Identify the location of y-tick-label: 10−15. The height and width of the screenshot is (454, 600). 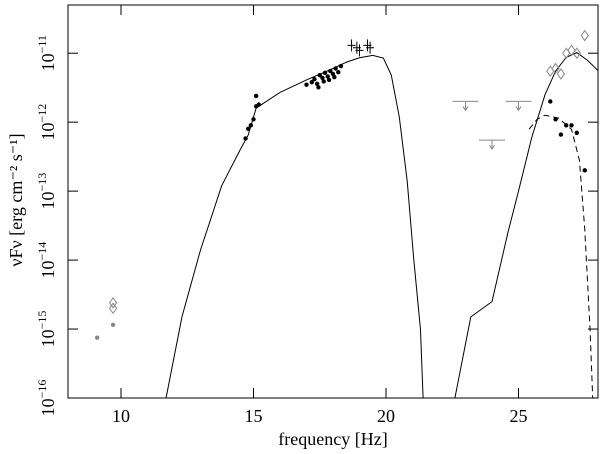
(46, 329).